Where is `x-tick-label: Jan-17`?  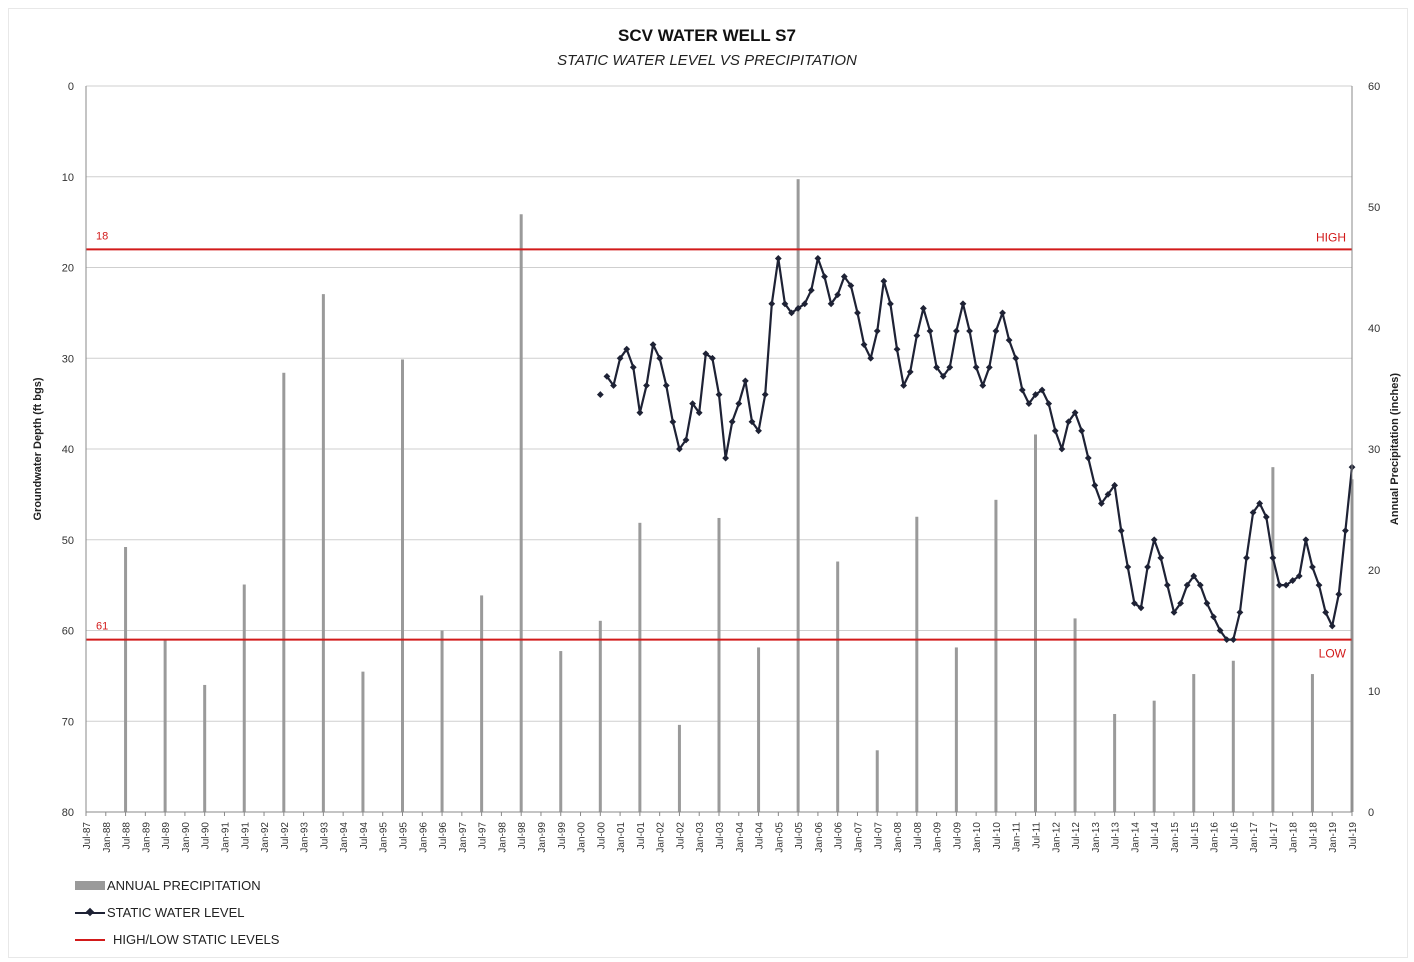
x-tick-label: Jan-17 is located at coordinates (1254, 837).